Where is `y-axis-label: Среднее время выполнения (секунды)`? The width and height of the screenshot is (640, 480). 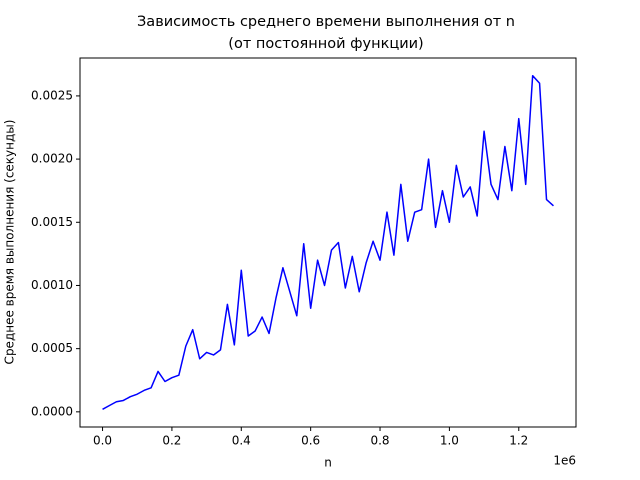
y-axis-label: Среднее время выполнения (секунды) is located at coordinates (10, 242).